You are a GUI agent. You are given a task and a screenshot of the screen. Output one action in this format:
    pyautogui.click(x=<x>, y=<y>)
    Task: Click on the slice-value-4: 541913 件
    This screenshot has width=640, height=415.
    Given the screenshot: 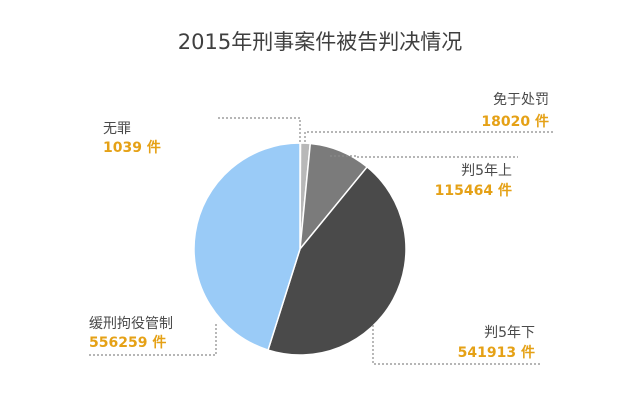 What is the action you would take?
    pyautogui.click(x=496, y=352)
    